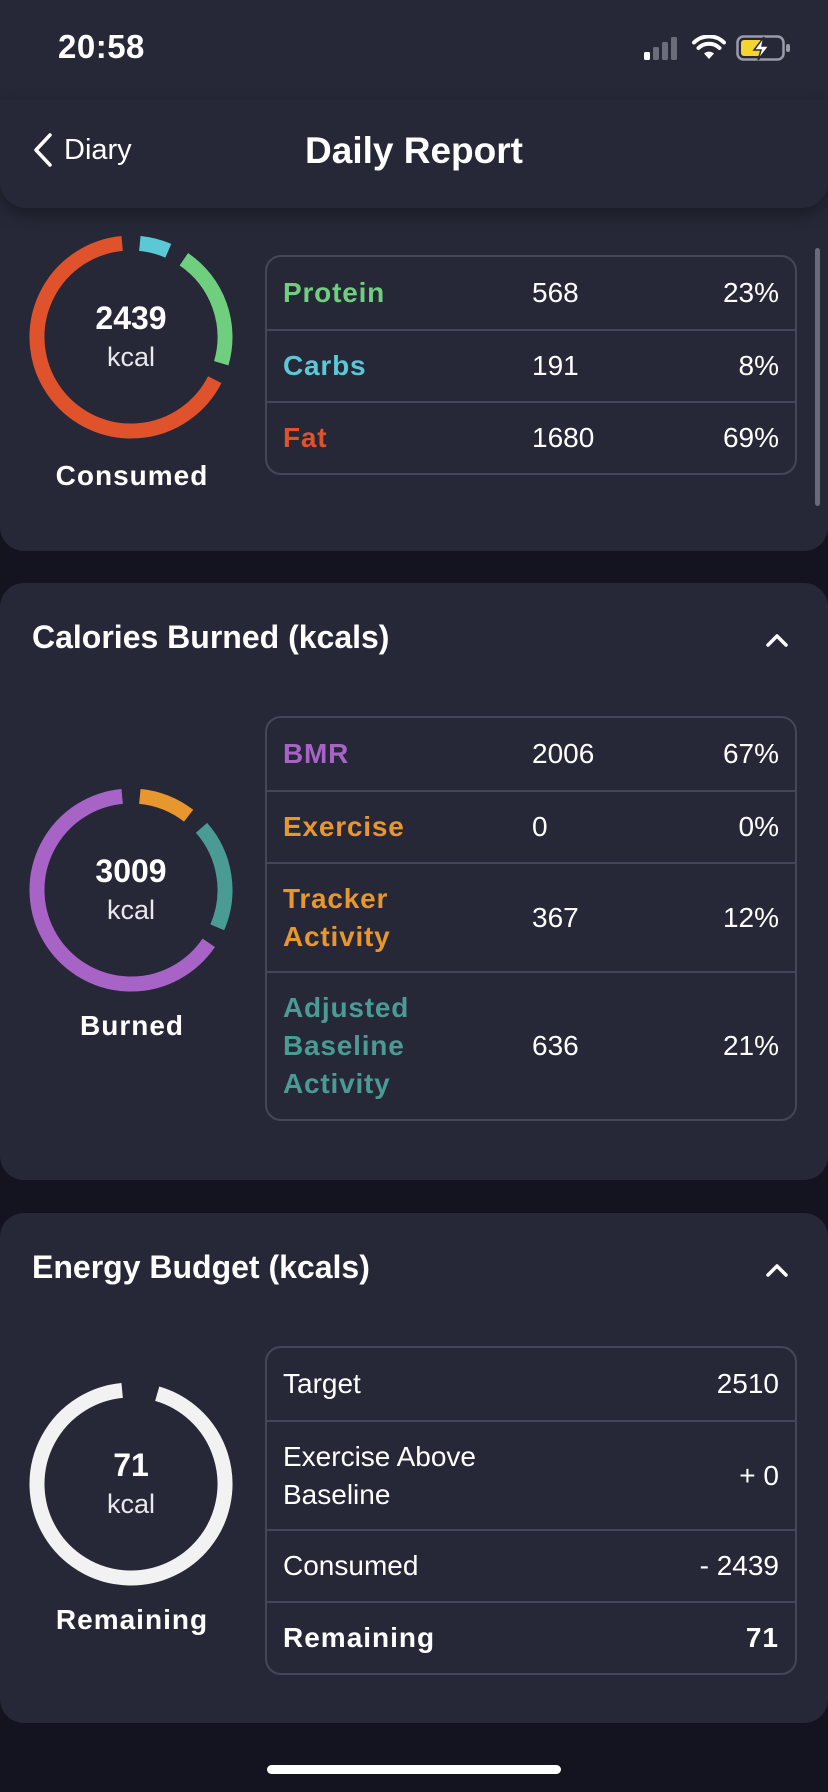  Describe the element at coordinates (201, 1267) in the screenshot. I see `energy-budget-header: Energy Budget (kcals)` at that location.